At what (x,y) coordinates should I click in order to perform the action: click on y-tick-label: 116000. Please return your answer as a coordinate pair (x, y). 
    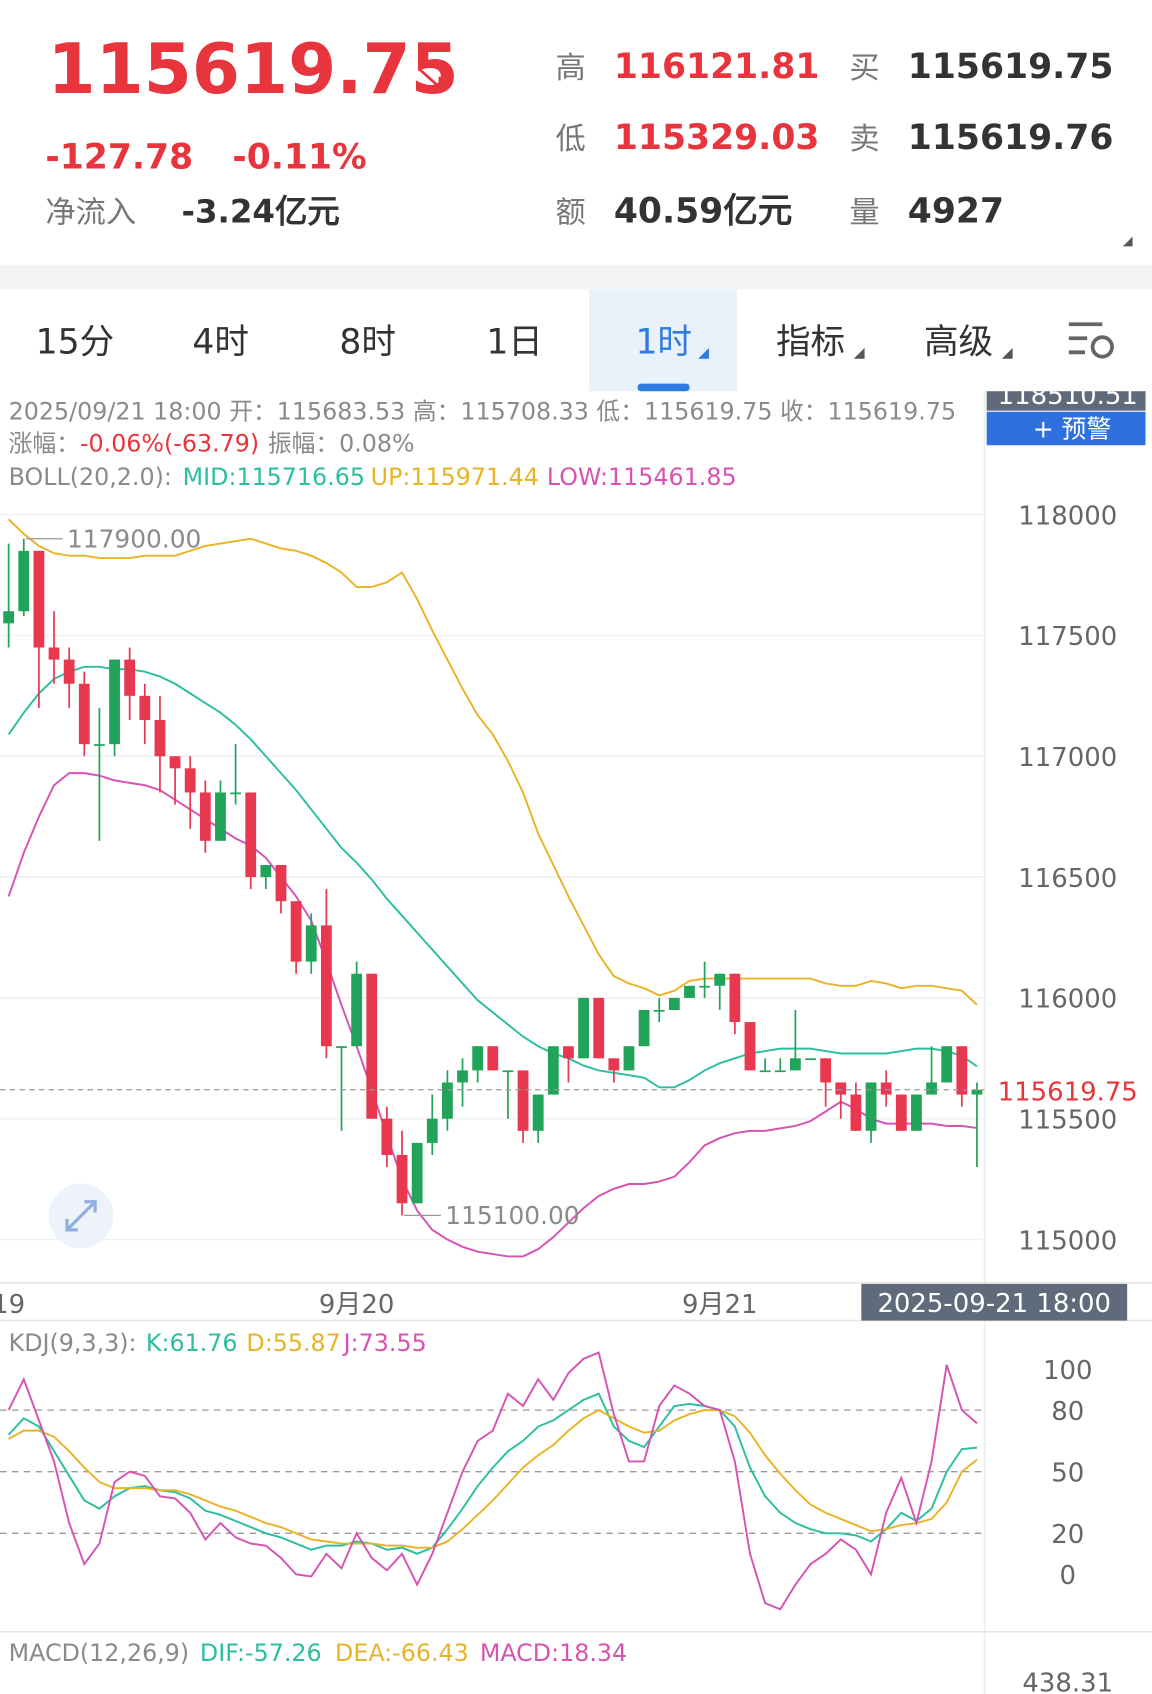
    Looking at the image, I should click on (1067, 1000).